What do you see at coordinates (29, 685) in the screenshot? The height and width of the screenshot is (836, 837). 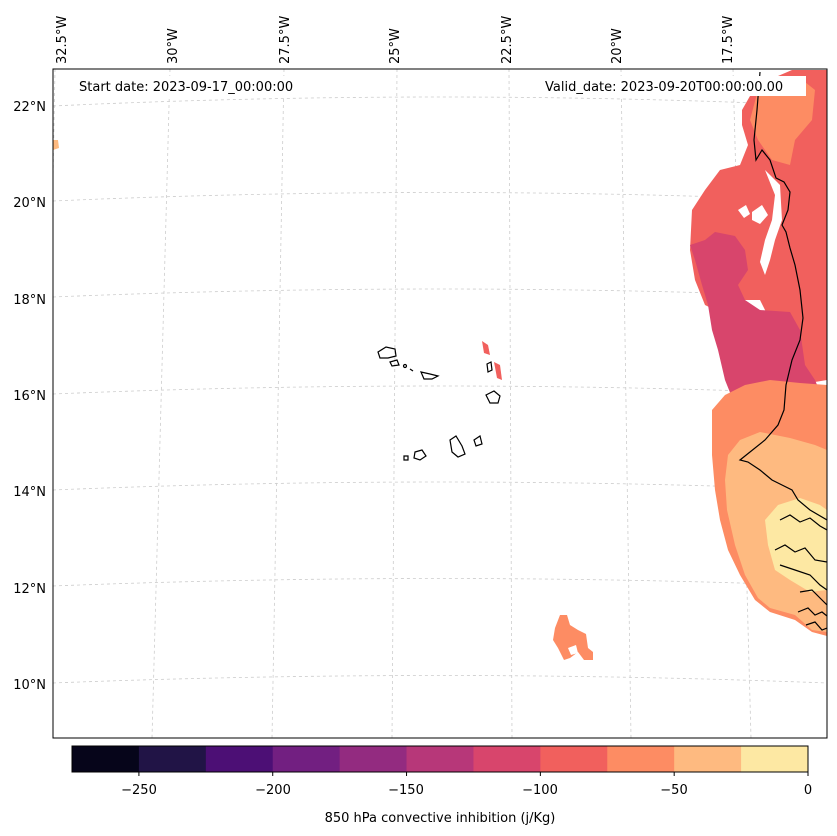 I see `lat-label: 10°N` at bounding box center [29, 685].